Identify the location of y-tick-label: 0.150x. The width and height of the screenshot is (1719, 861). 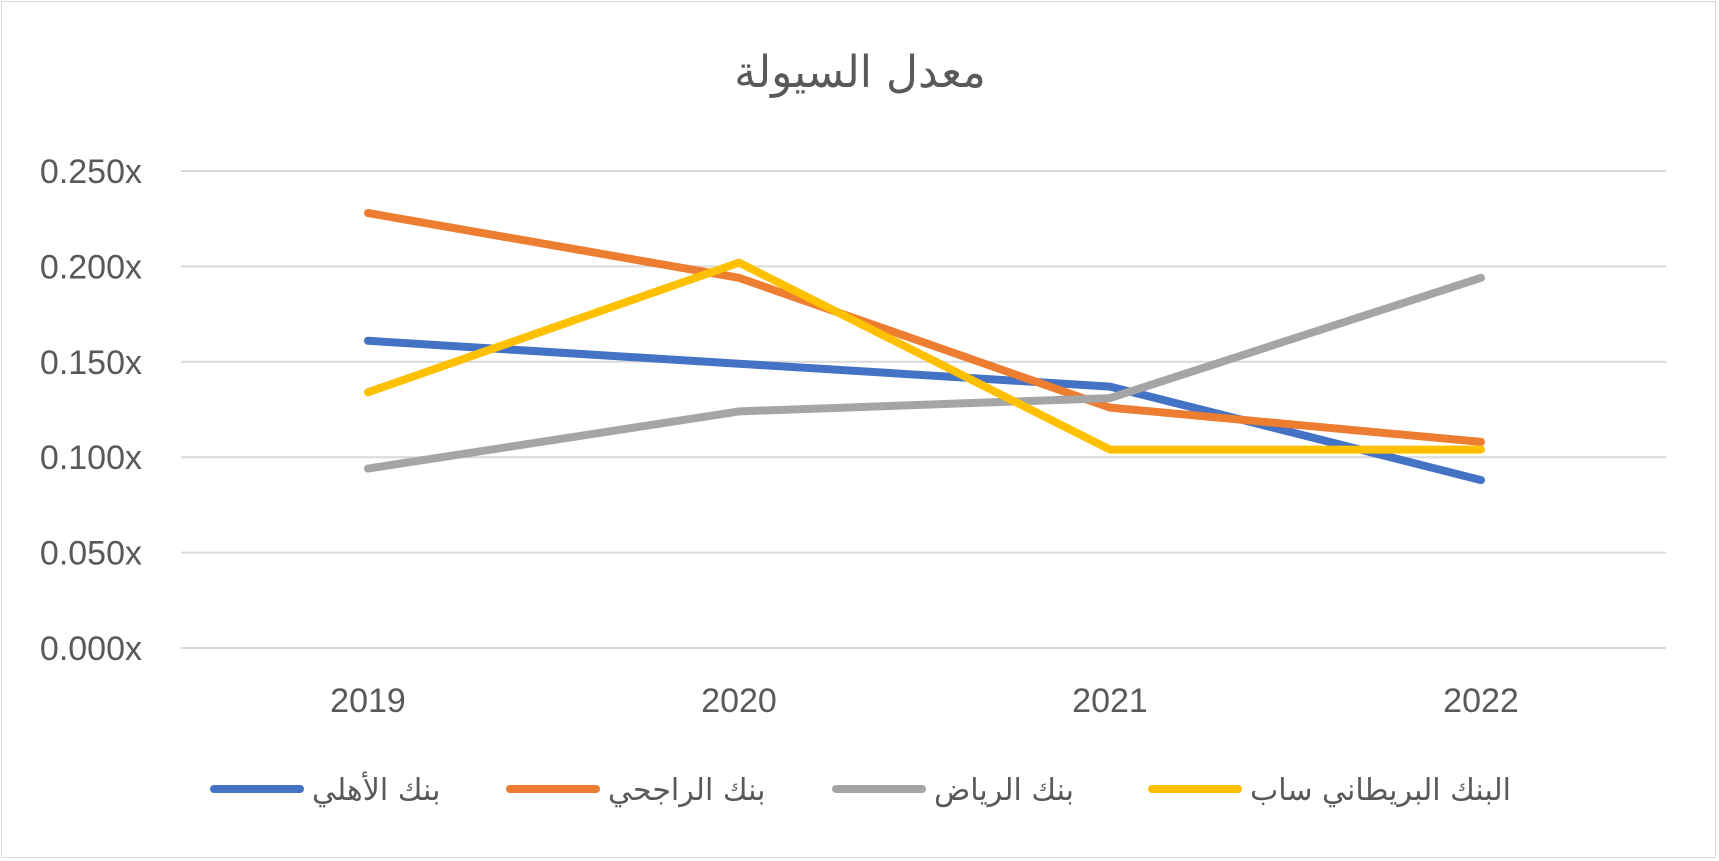
(91, 363).